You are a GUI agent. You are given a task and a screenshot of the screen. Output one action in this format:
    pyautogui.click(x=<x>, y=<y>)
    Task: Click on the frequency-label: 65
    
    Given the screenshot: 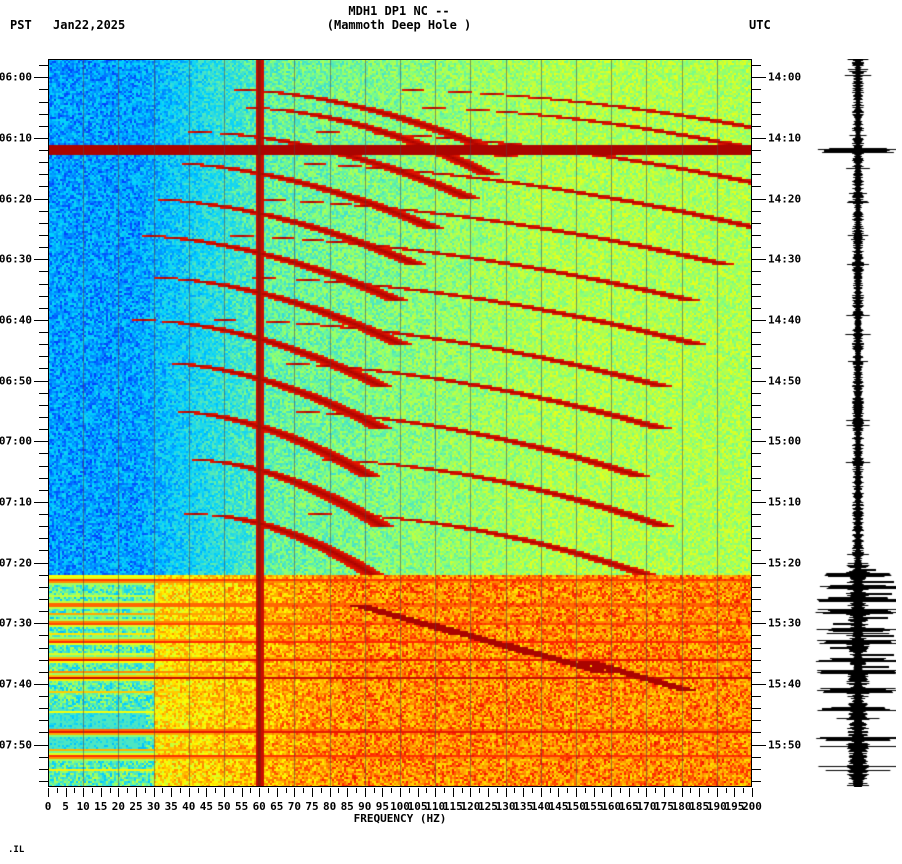 What is the action you would take?
    pyautogui.click(x=277, y=806)
    